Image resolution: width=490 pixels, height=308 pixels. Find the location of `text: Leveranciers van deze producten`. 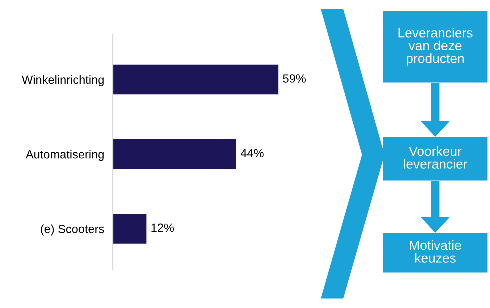

text: Leveranciers van deze producten is located at coordinates (435, 47).